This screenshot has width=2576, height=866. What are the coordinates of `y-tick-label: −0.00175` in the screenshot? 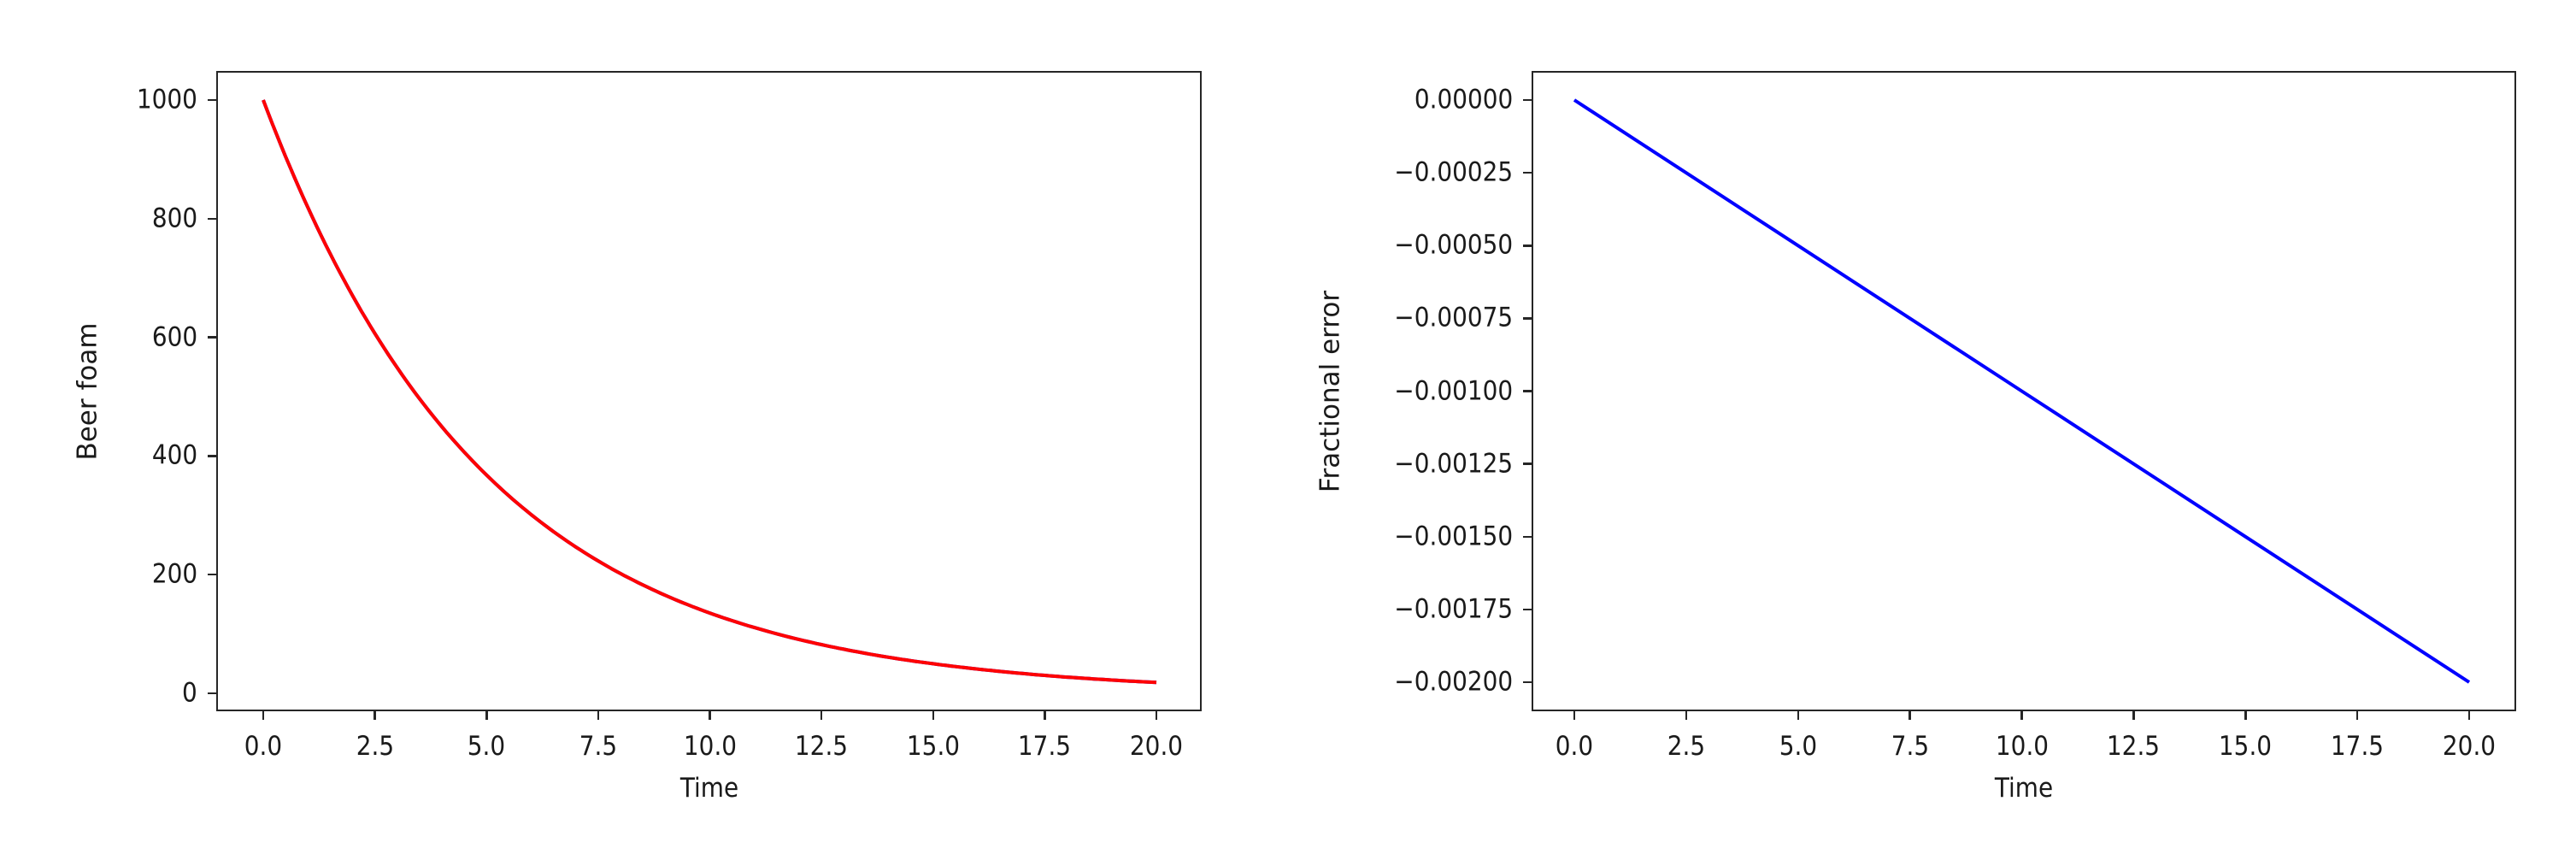 It's located at (1453, 609).